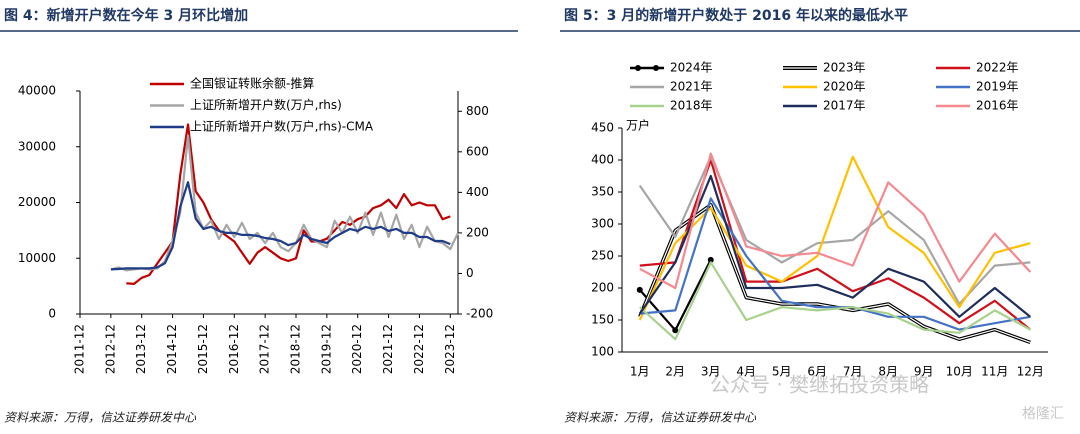 The image size is (1080, 434). Describe the element at coordinates (1043, 414) in the screenshot. I see `watermark: 格隆汇` at that location.